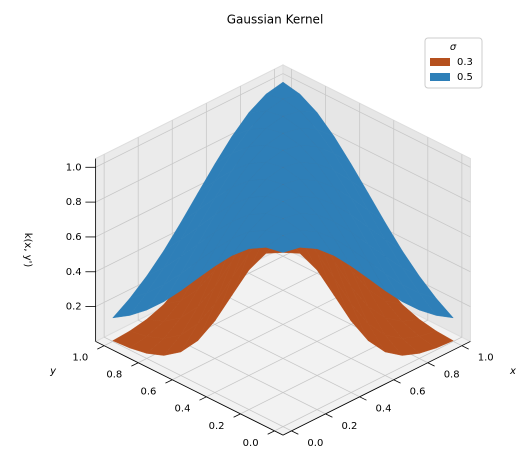  Describe the element at coordinates (315, 443) in the screenshot. I see `x-tick-label: 0.0` at that location.